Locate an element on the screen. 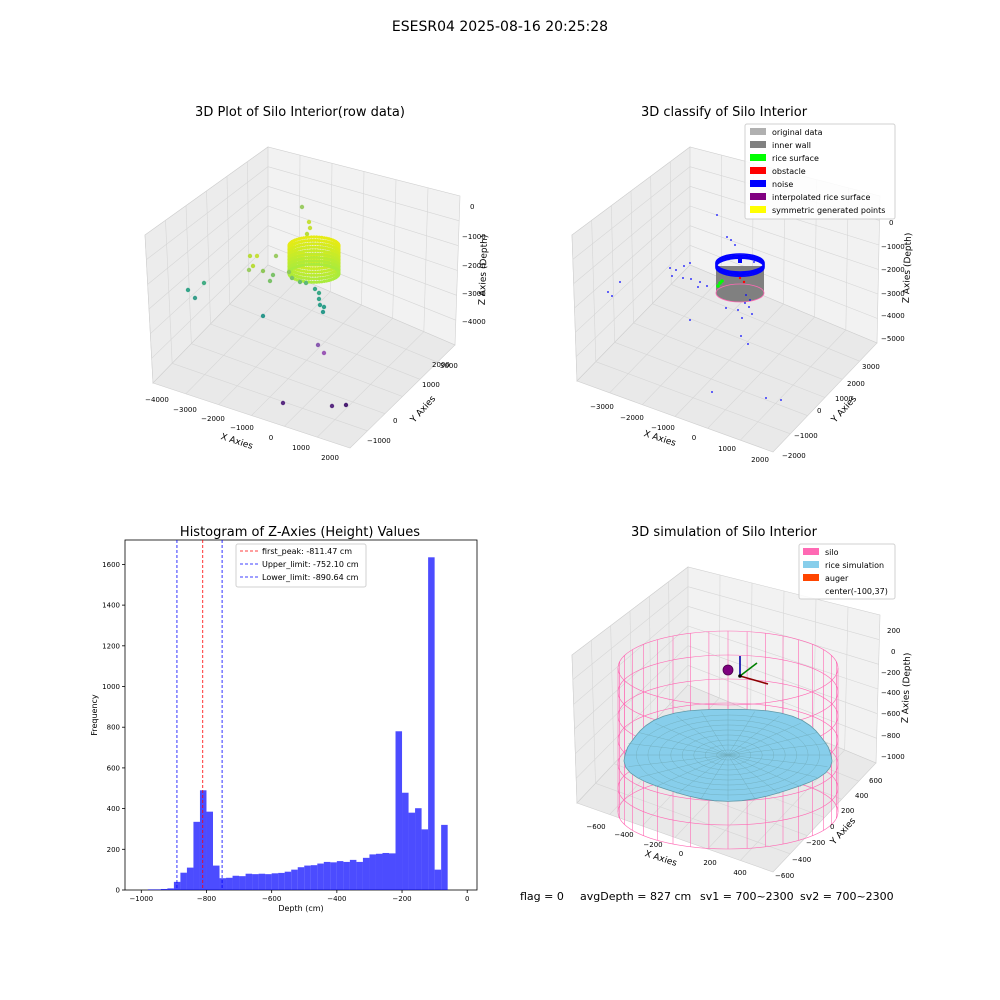  rice-simulation-surface is located at coordinates (728, 755).